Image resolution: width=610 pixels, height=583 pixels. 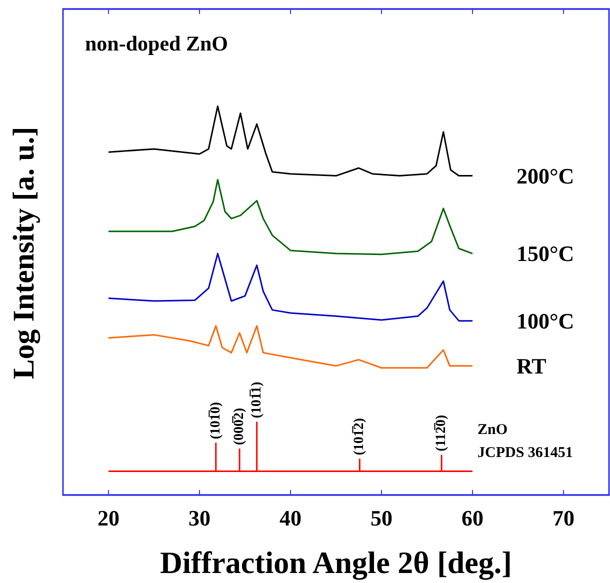 I want to click on annotation: (101̅0), so click(x=216, y=421).